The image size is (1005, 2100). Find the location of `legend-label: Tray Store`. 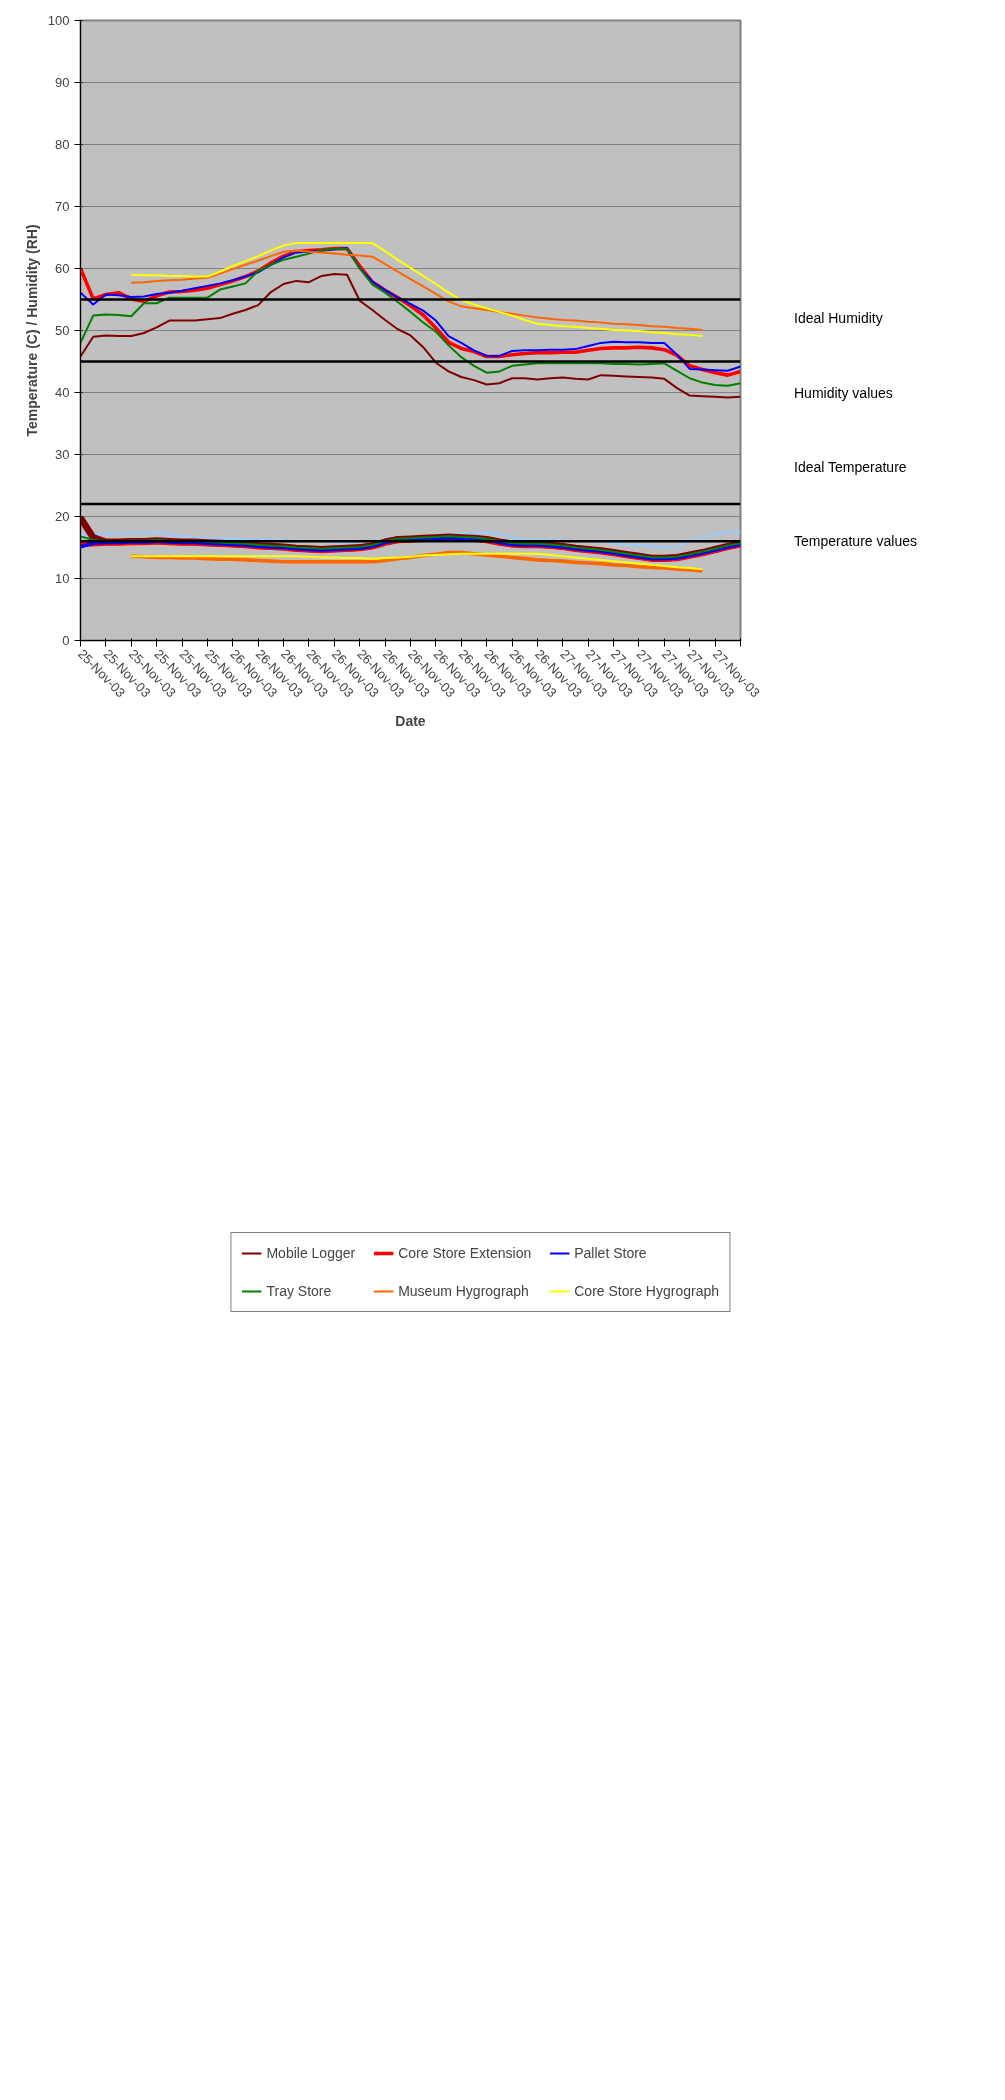

legend-label: Tray Store is located at coordinates (299, 1291).